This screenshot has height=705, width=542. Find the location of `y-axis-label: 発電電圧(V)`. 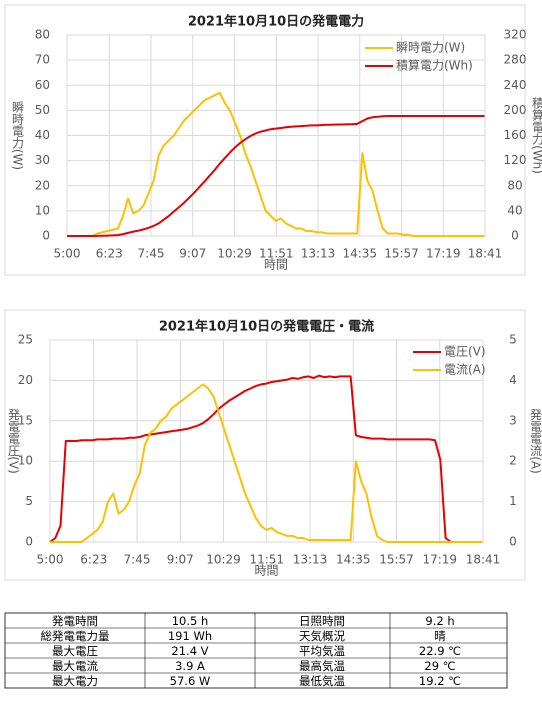

y-axis-label: 発電電圧(V) is located at coordinates (14, 441).